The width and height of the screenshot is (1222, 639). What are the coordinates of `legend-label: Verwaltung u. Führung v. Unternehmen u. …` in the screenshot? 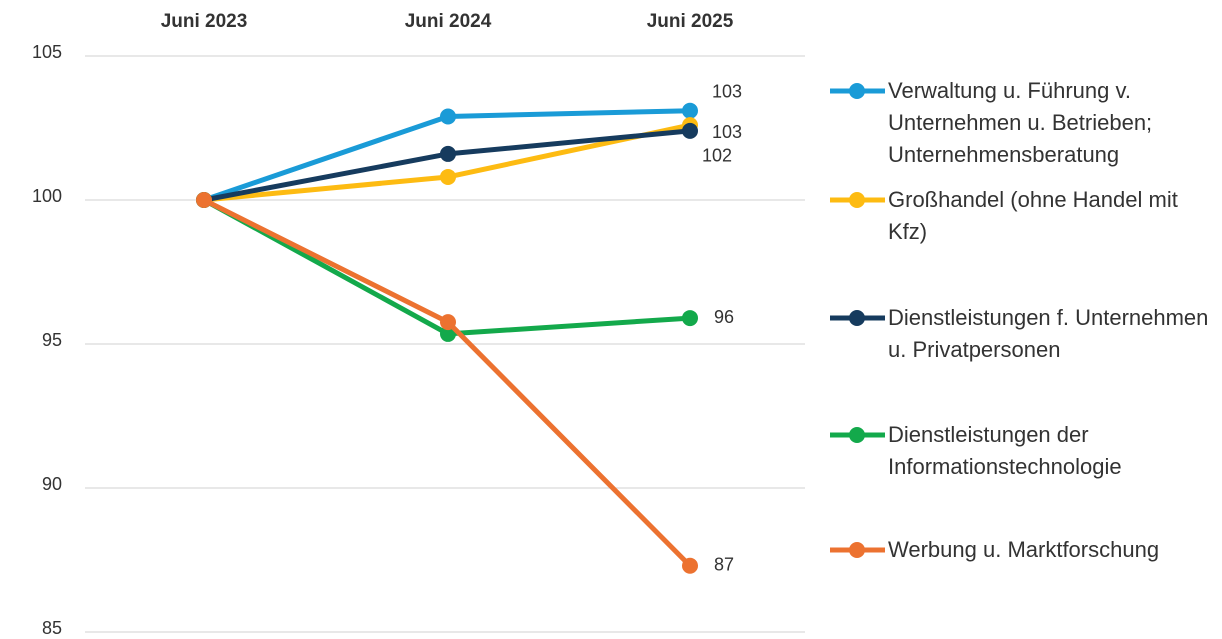 It's located at (1020, 122).